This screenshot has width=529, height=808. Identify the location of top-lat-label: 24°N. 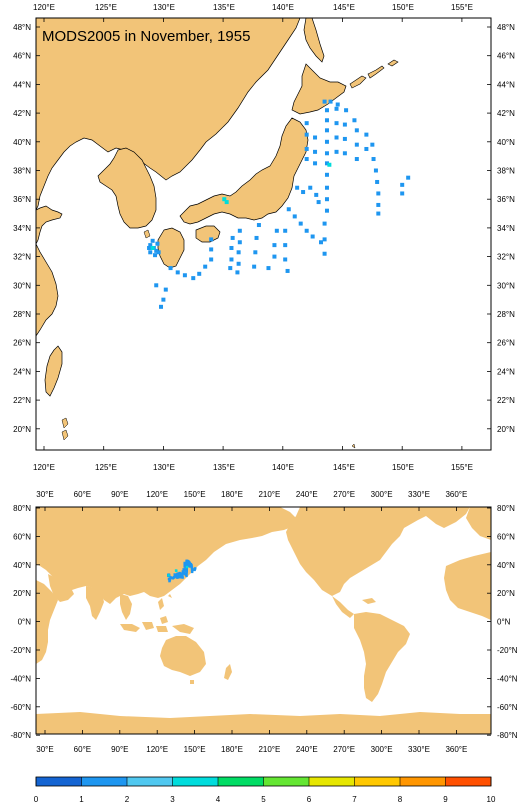
(22, 371).